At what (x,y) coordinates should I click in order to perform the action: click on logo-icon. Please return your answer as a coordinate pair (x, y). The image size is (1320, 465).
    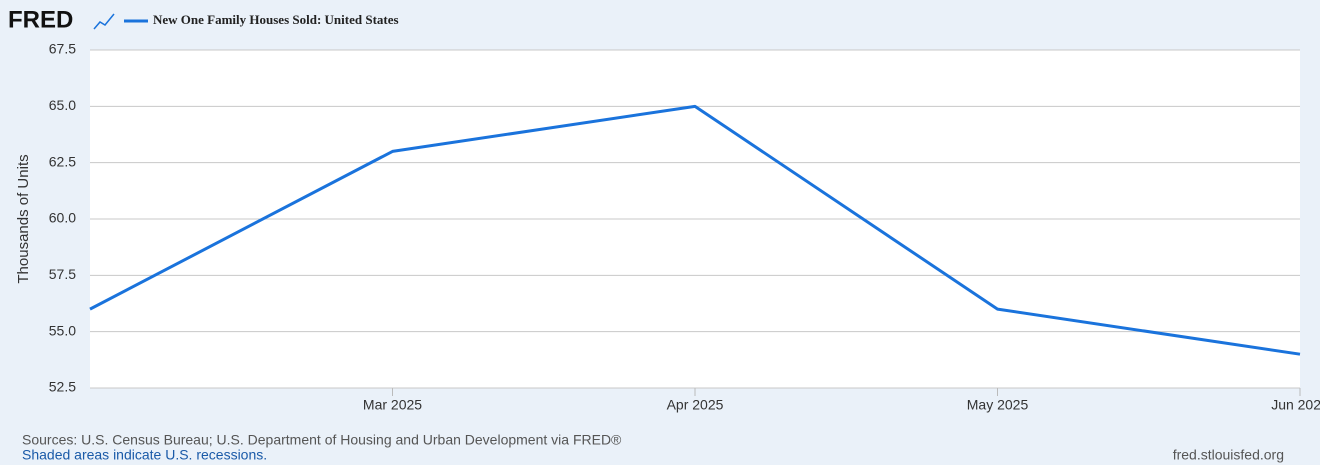
    Looking at the image, I should click on (104, 21).